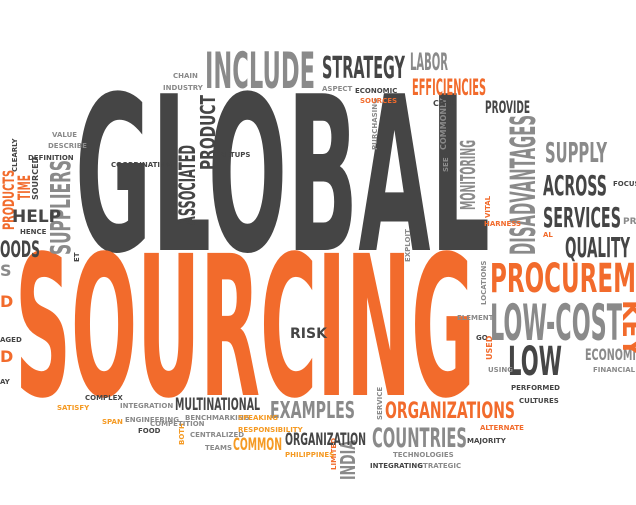 Image resolution: width=636 pixels, height=505 pixels. Describe the element at coordinates (185, 76) in the screenshot. I see `word: CHAIN` at that location.